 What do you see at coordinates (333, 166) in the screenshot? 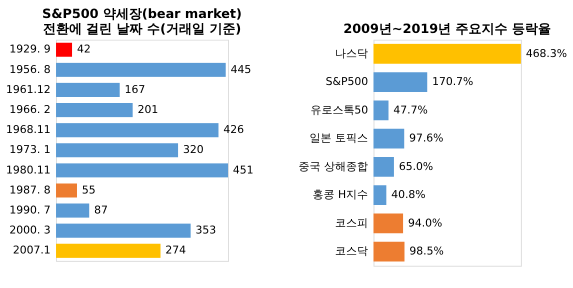
I see `y-tick-label: 중국 상해종합` at bounding box center [333, 166].